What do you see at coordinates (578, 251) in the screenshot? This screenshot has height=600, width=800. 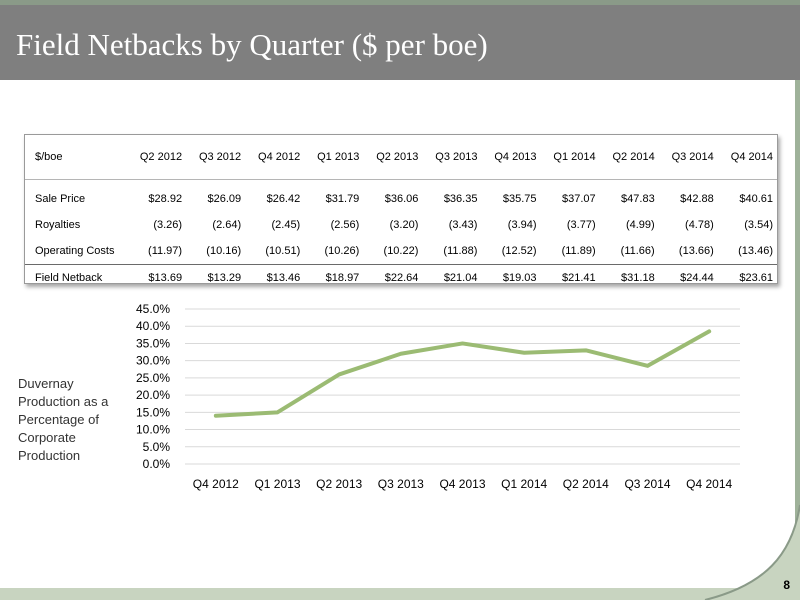 I see `table-cell: (11.89)` at bounding box center [578, 251].